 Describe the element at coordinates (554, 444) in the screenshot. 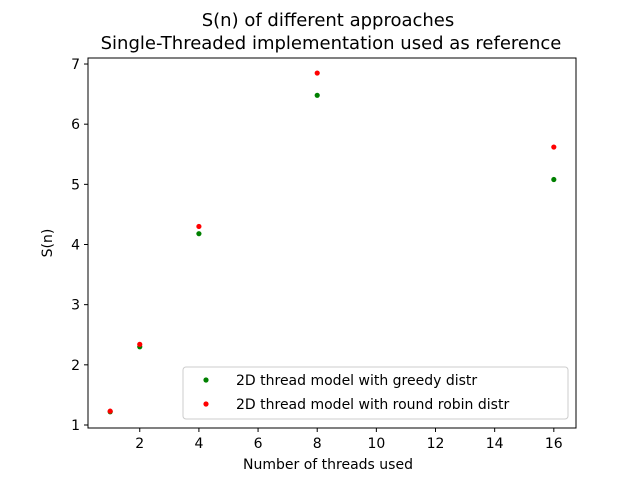

I see `x-tick-label: 16` at that location.